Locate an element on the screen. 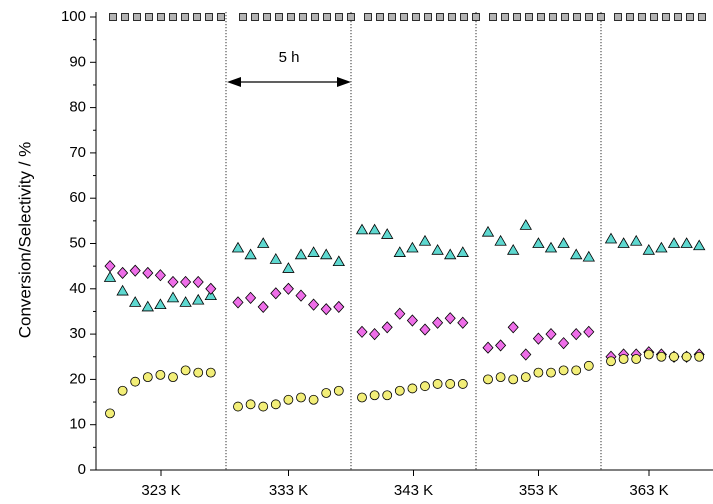 This screenshot has height=504, width=713. duration-arrow-right-head is located at coordinates (344, 82).